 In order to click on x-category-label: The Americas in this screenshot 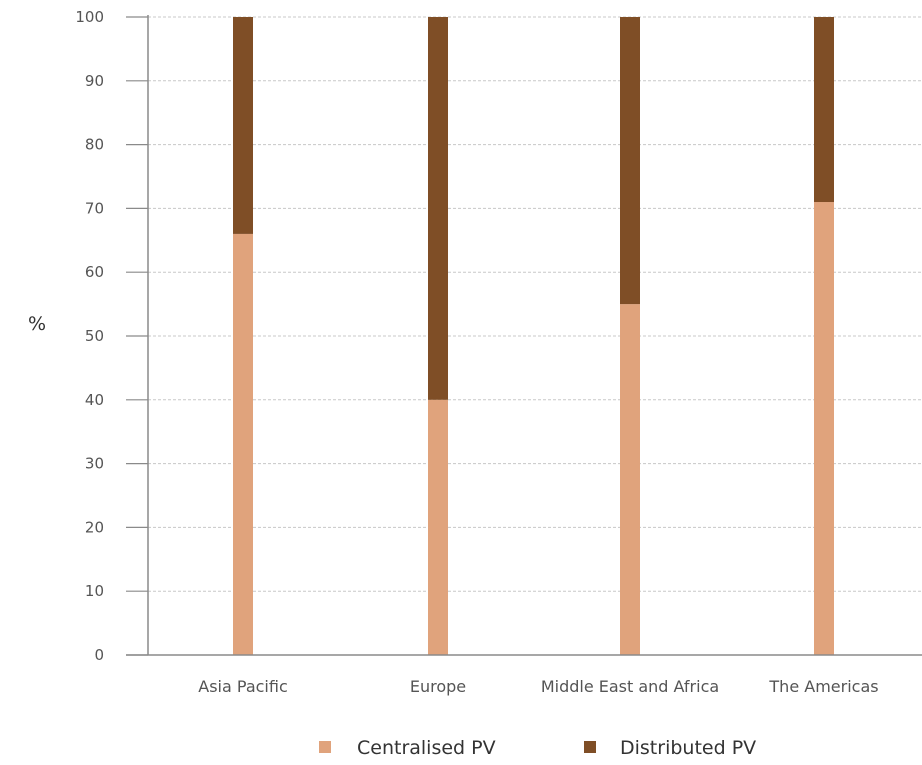, I will do `click(823, 686)`.